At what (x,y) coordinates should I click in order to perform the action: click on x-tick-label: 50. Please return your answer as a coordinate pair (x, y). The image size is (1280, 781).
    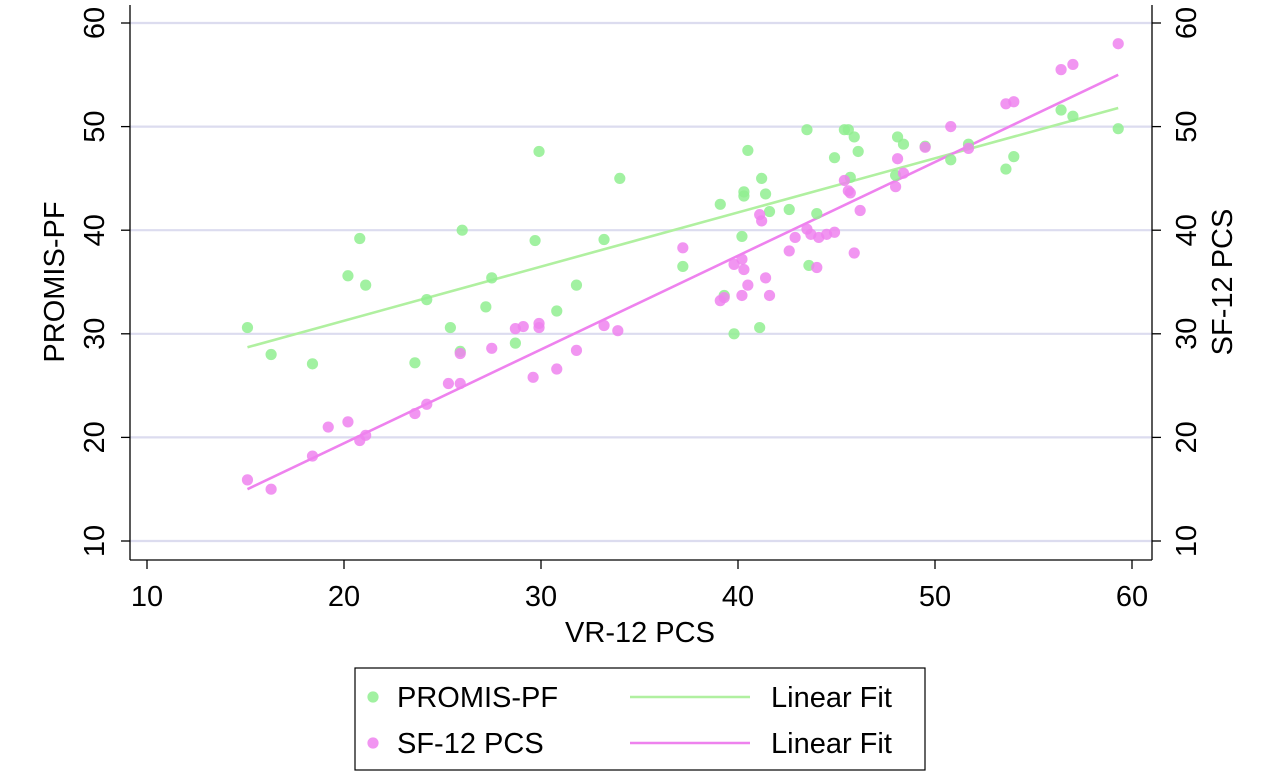
    Looking at the image, I should click on (935, 597).